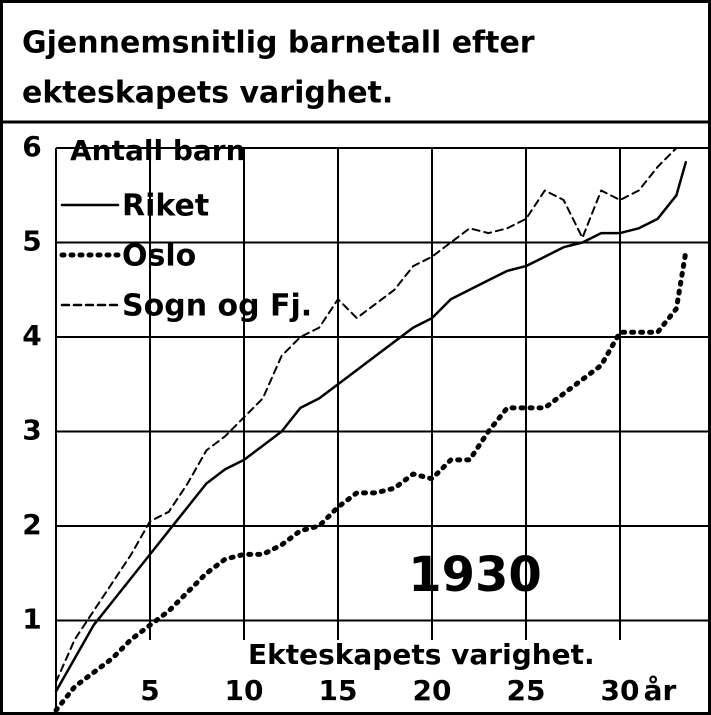  I want to click on chart-title: ekteskapets varighet., so click(207, 93).